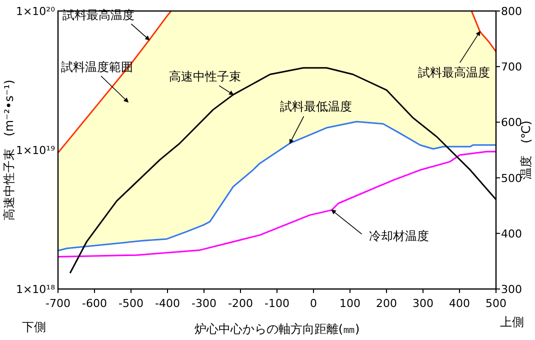  What do you see at coordinates (512, 322) in the screenshot?
I see `text: 上側` at bounding box center [512, 322].